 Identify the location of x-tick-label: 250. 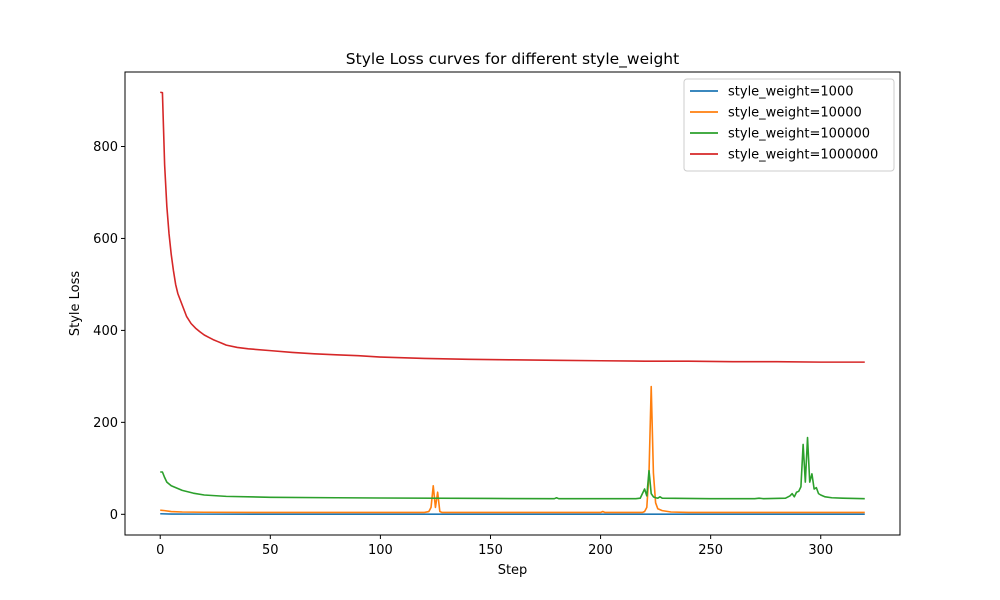
(710, 550).